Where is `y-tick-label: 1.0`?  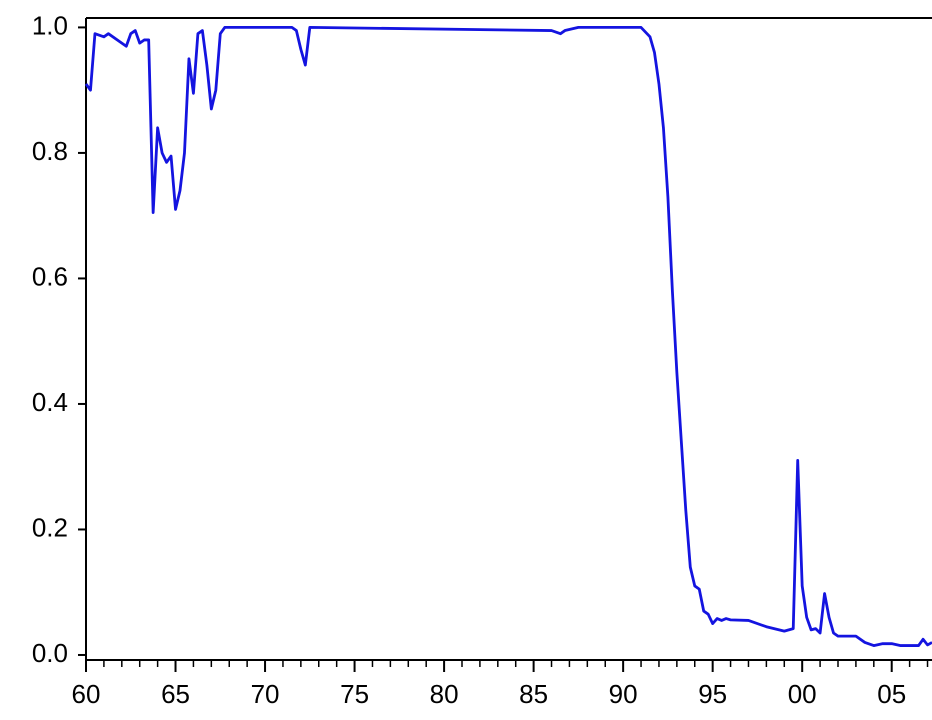
y-tick-label: 1.0 is located at coordinates (50, 25).